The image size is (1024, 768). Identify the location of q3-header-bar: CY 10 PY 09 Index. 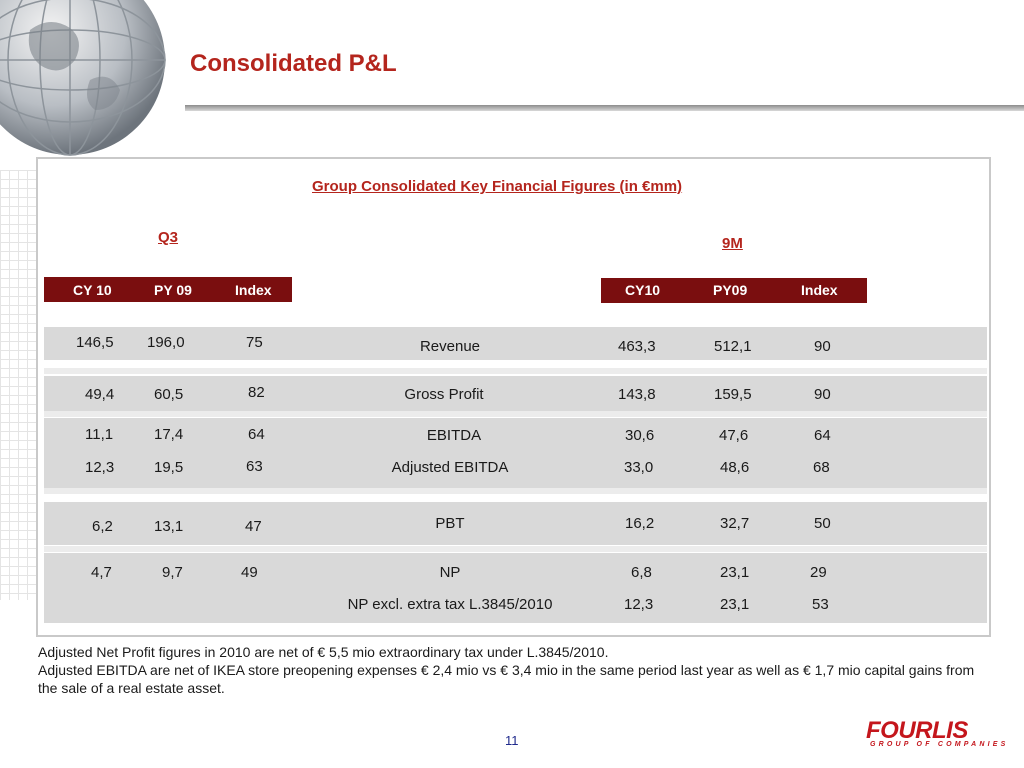
(168, 289).